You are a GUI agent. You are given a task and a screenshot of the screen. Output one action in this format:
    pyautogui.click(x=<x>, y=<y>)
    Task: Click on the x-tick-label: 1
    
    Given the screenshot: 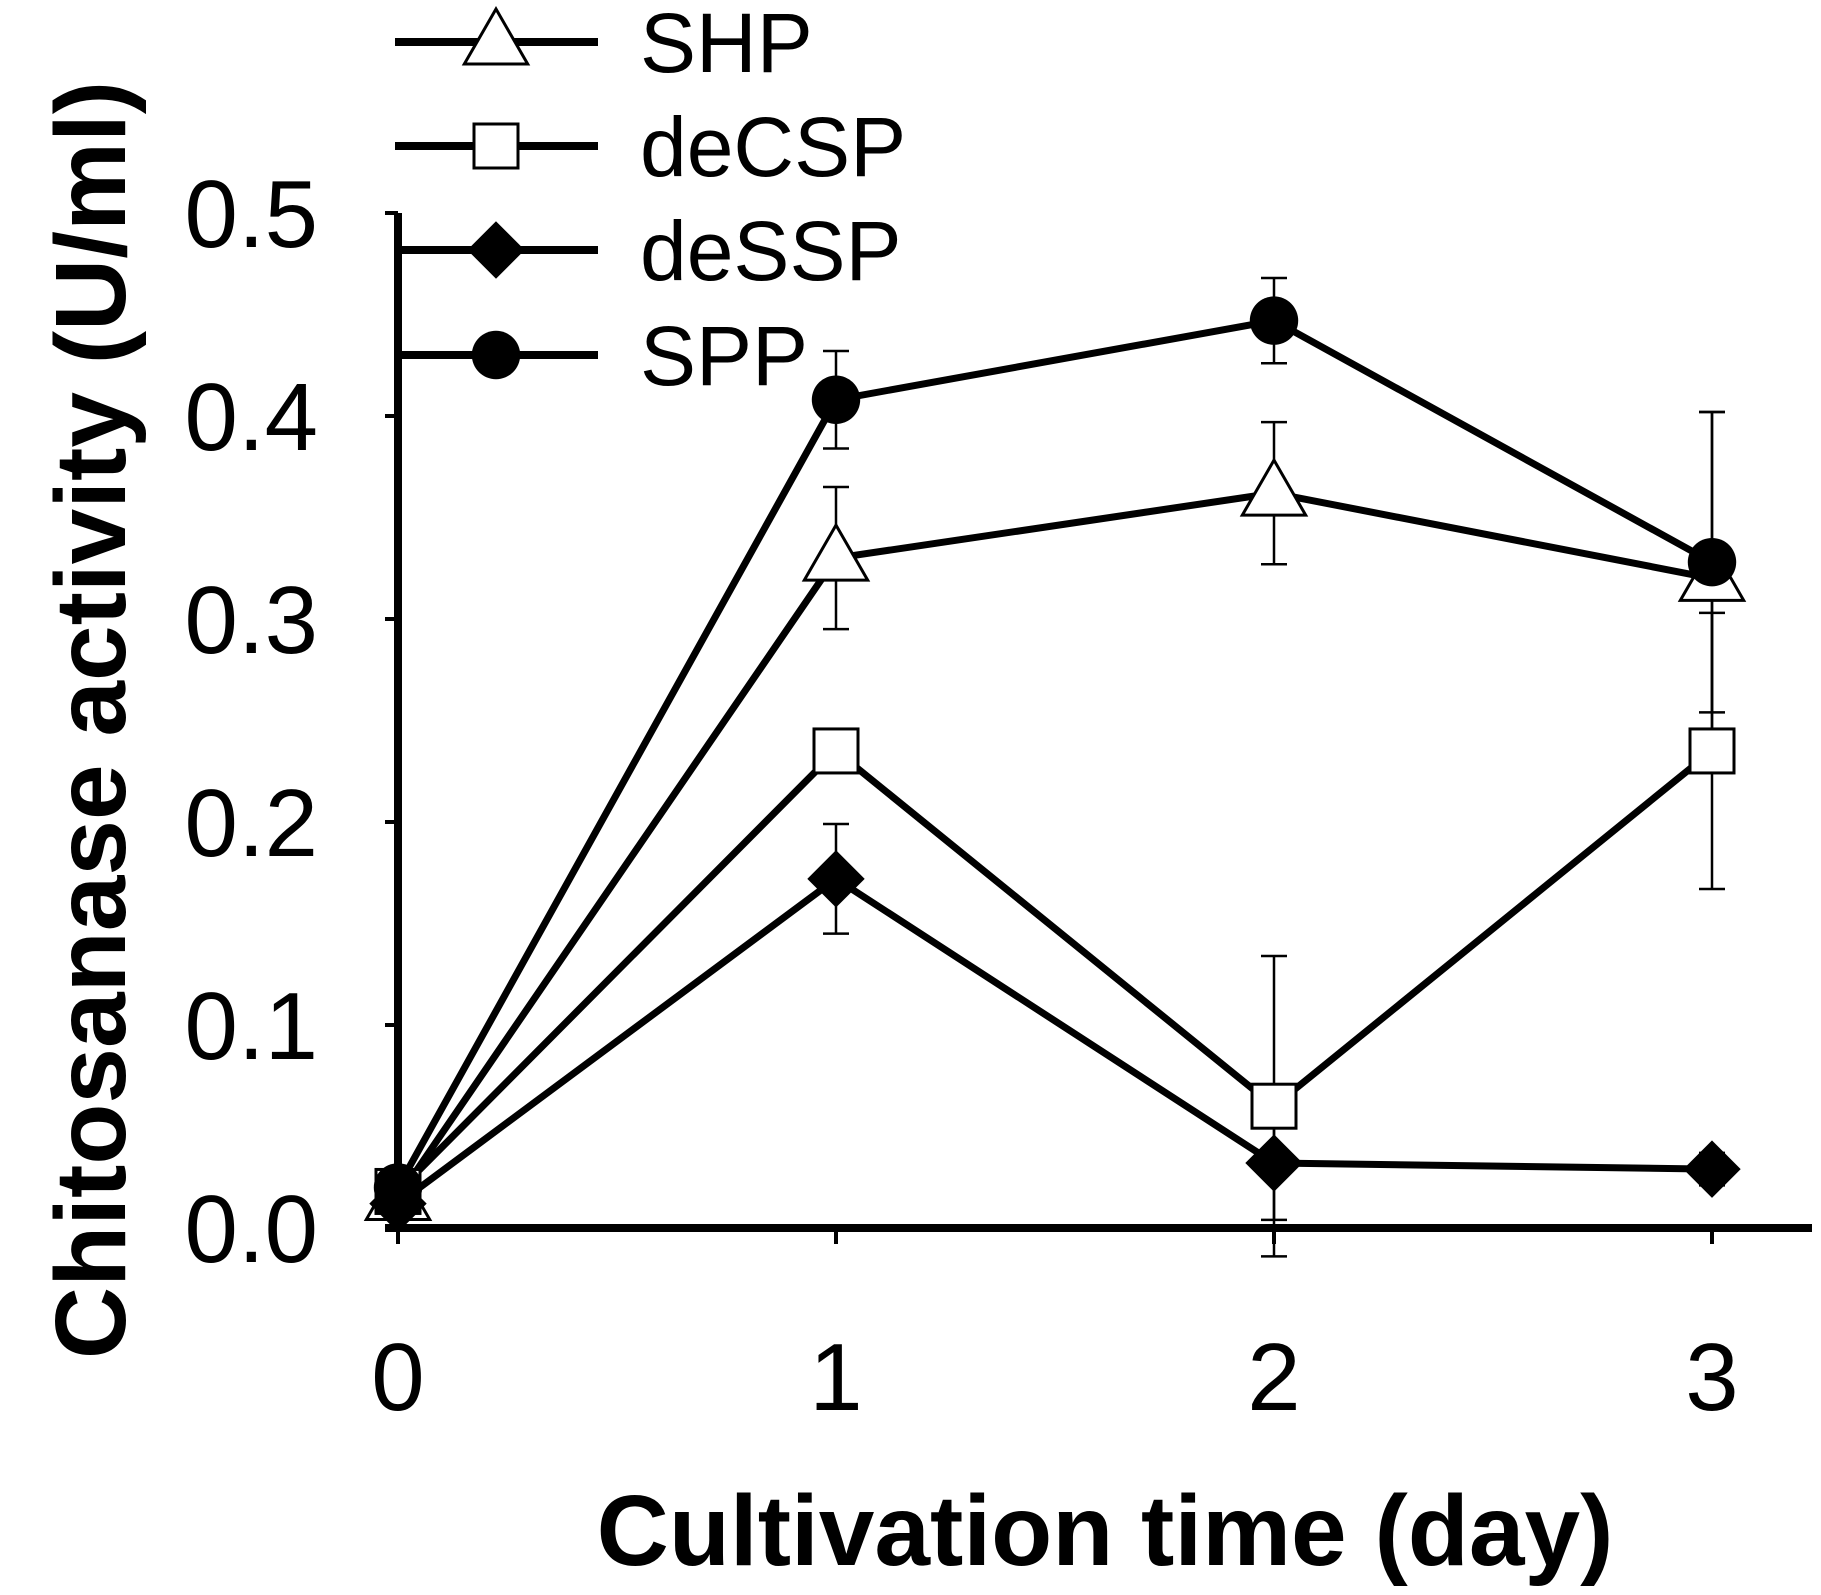 What is the action you would take?
    pyautogui.click(x=835, y=1377)
    